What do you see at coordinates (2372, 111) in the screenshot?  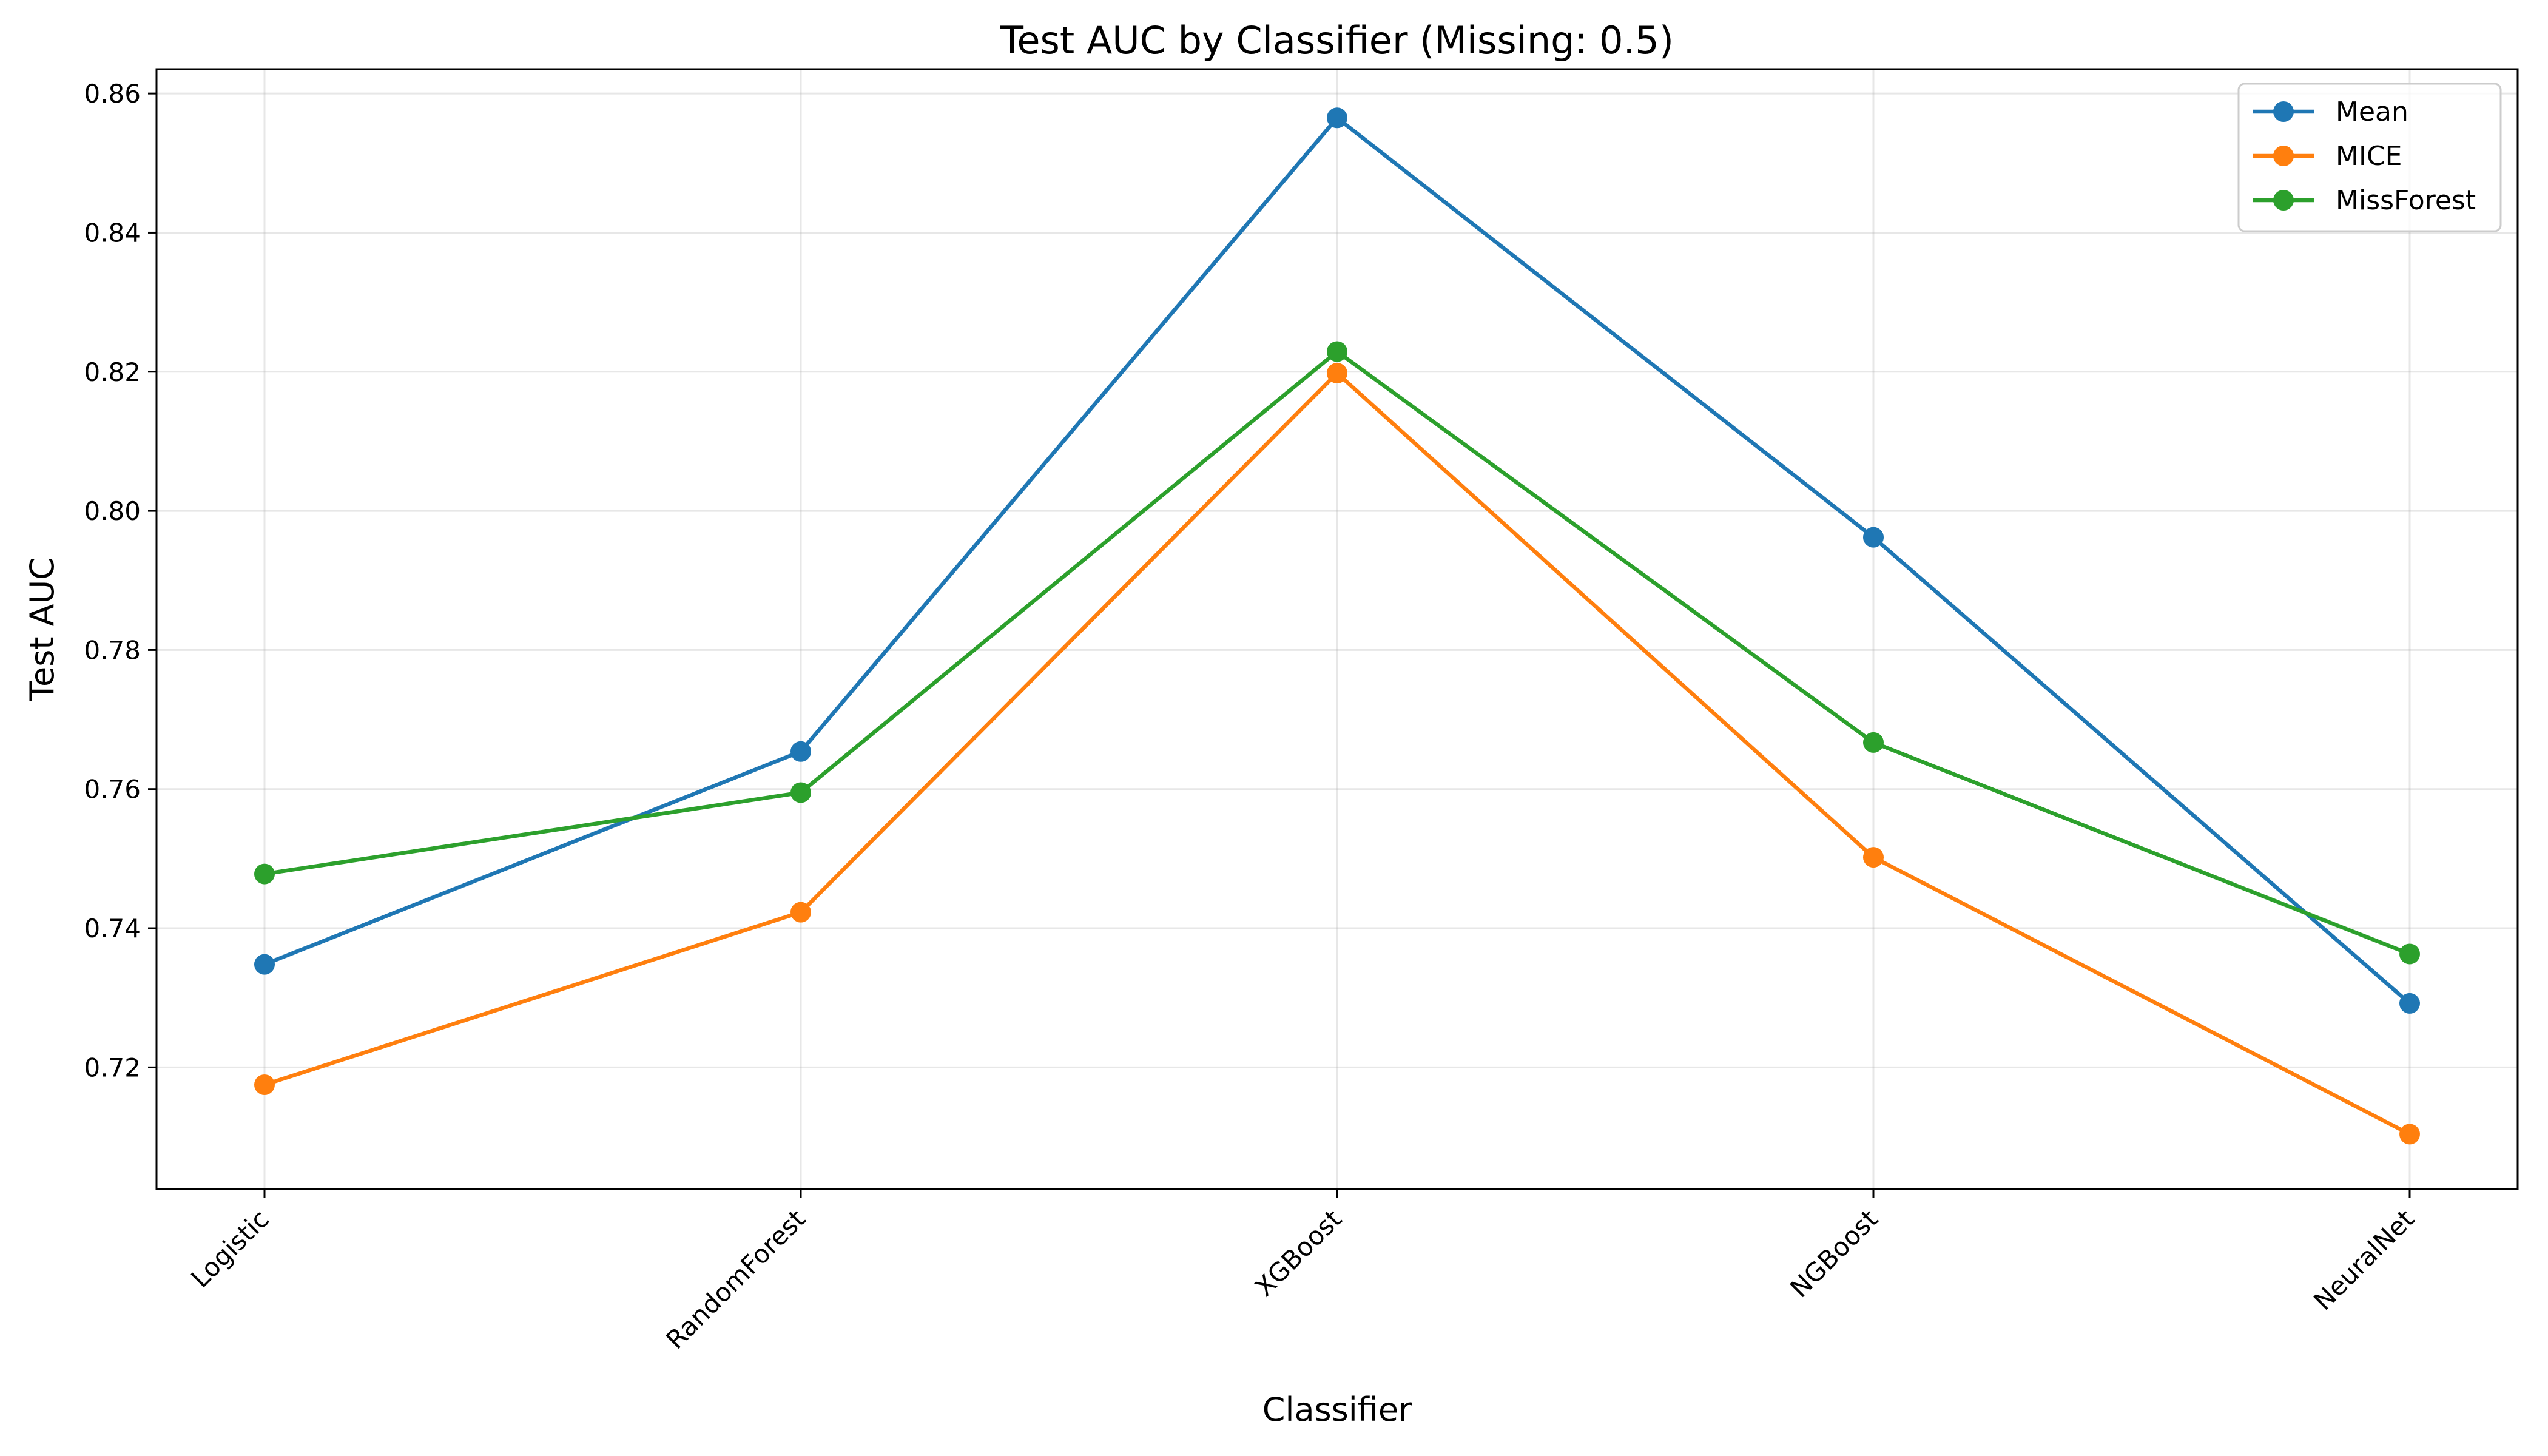 I see `legend-label: Mean` at bounding box center [2372, 111].